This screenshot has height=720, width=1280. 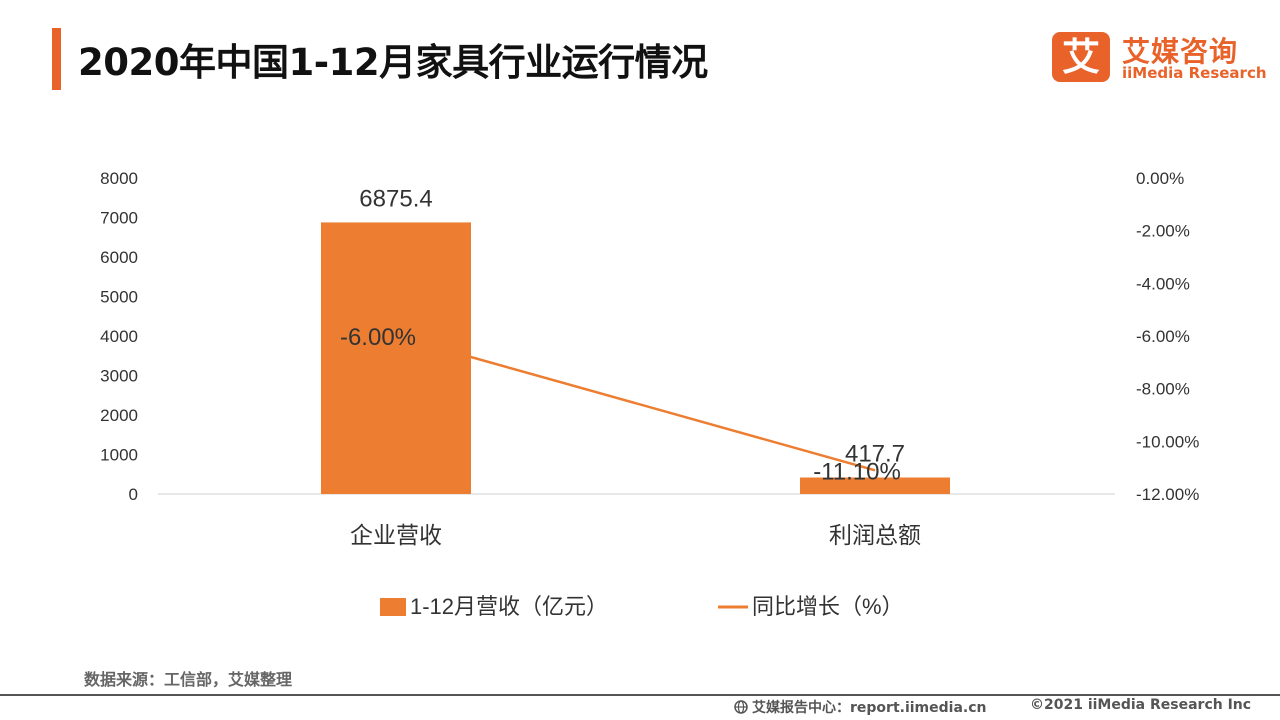 What do you see at coordinates (133, 494) in the screenshot?
I see `left-axis-tick-label: 0` at bounding box center [133, 494].